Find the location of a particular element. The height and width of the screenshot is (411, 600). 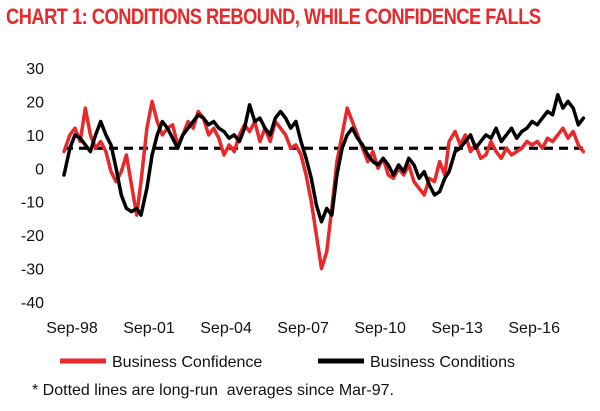

chart-legend: Business Confidence Business Conditions is located at coordinates (287, 362).